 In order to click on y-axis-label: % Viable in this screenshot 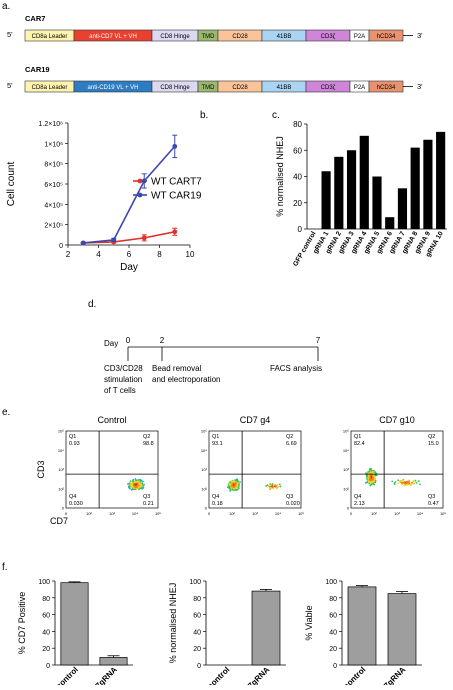, I will do `click(309, 622)`.